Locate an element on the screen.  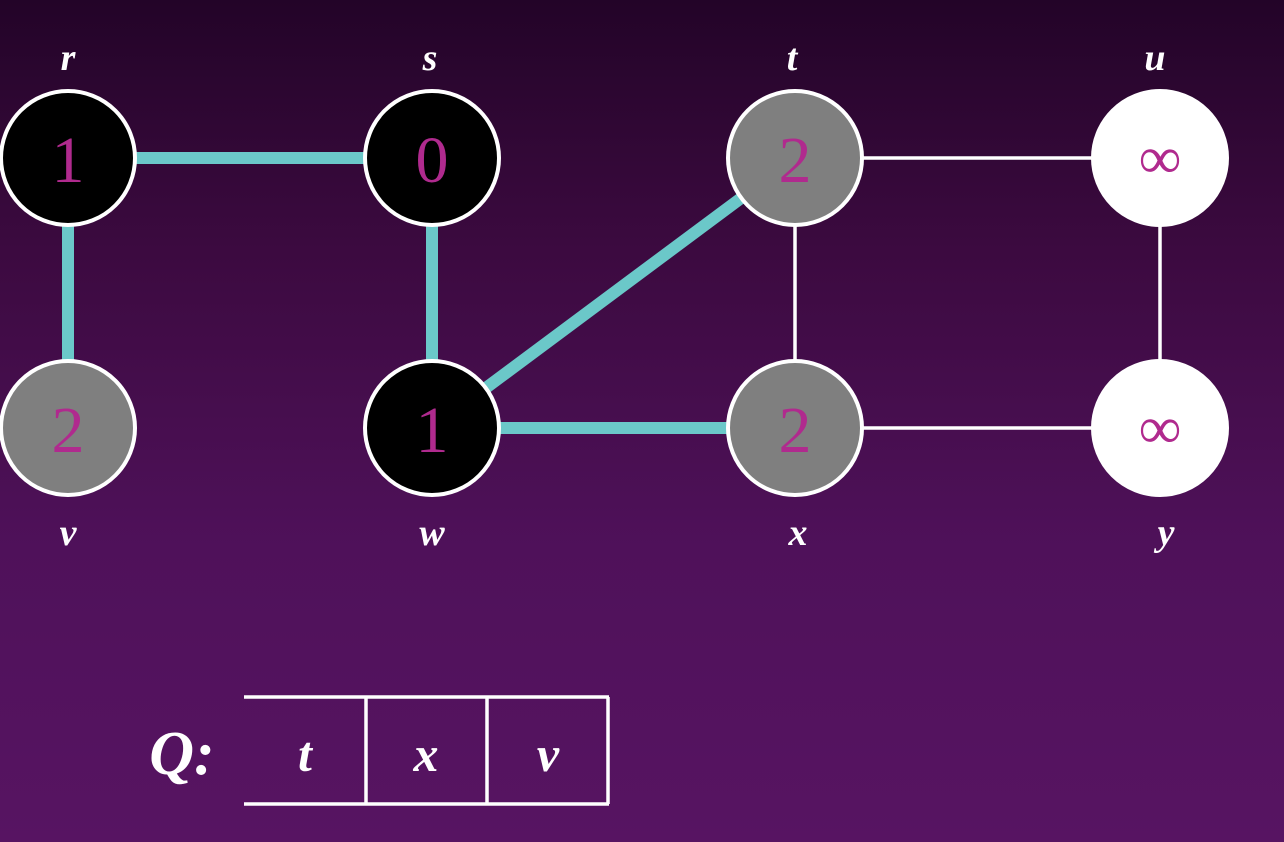
vertex-s: 0s is located at coordinates (432, 132).